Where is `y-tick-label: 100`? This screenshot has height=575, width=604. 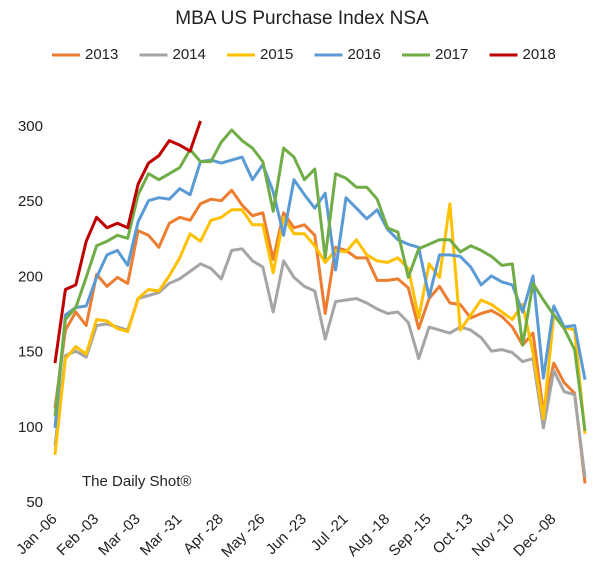 y-tick-label: 100 is located at coordinates (30, 427).